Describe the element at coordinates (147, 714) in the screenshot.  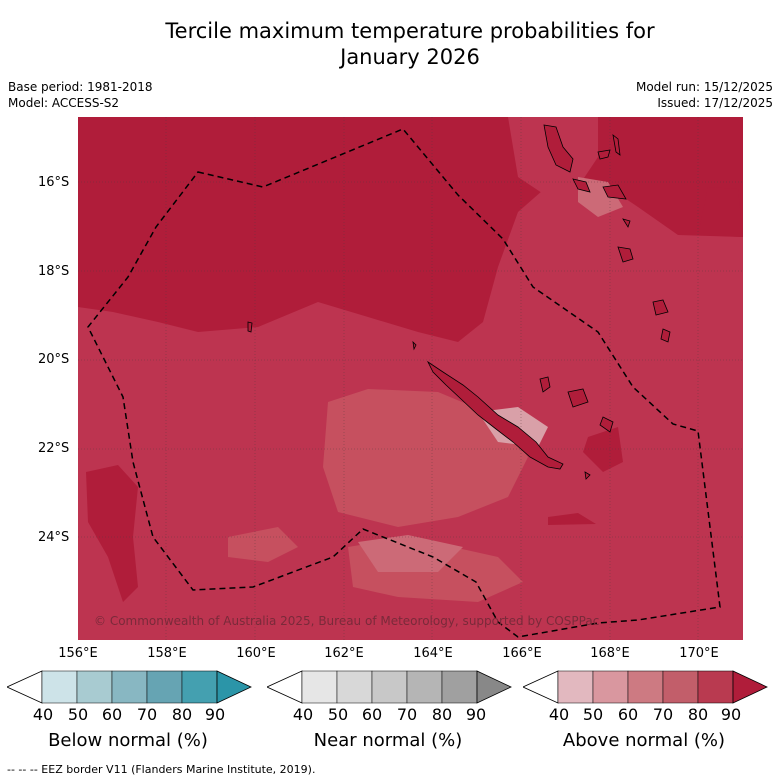
I see `below-tick-70: 70` at that location.